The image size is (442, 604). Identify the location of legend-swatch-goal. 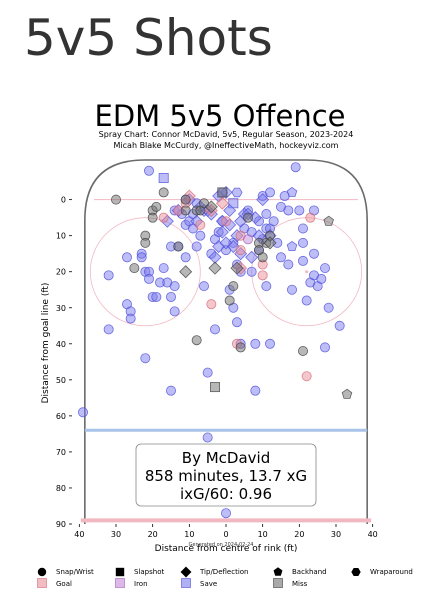
(42, 583).